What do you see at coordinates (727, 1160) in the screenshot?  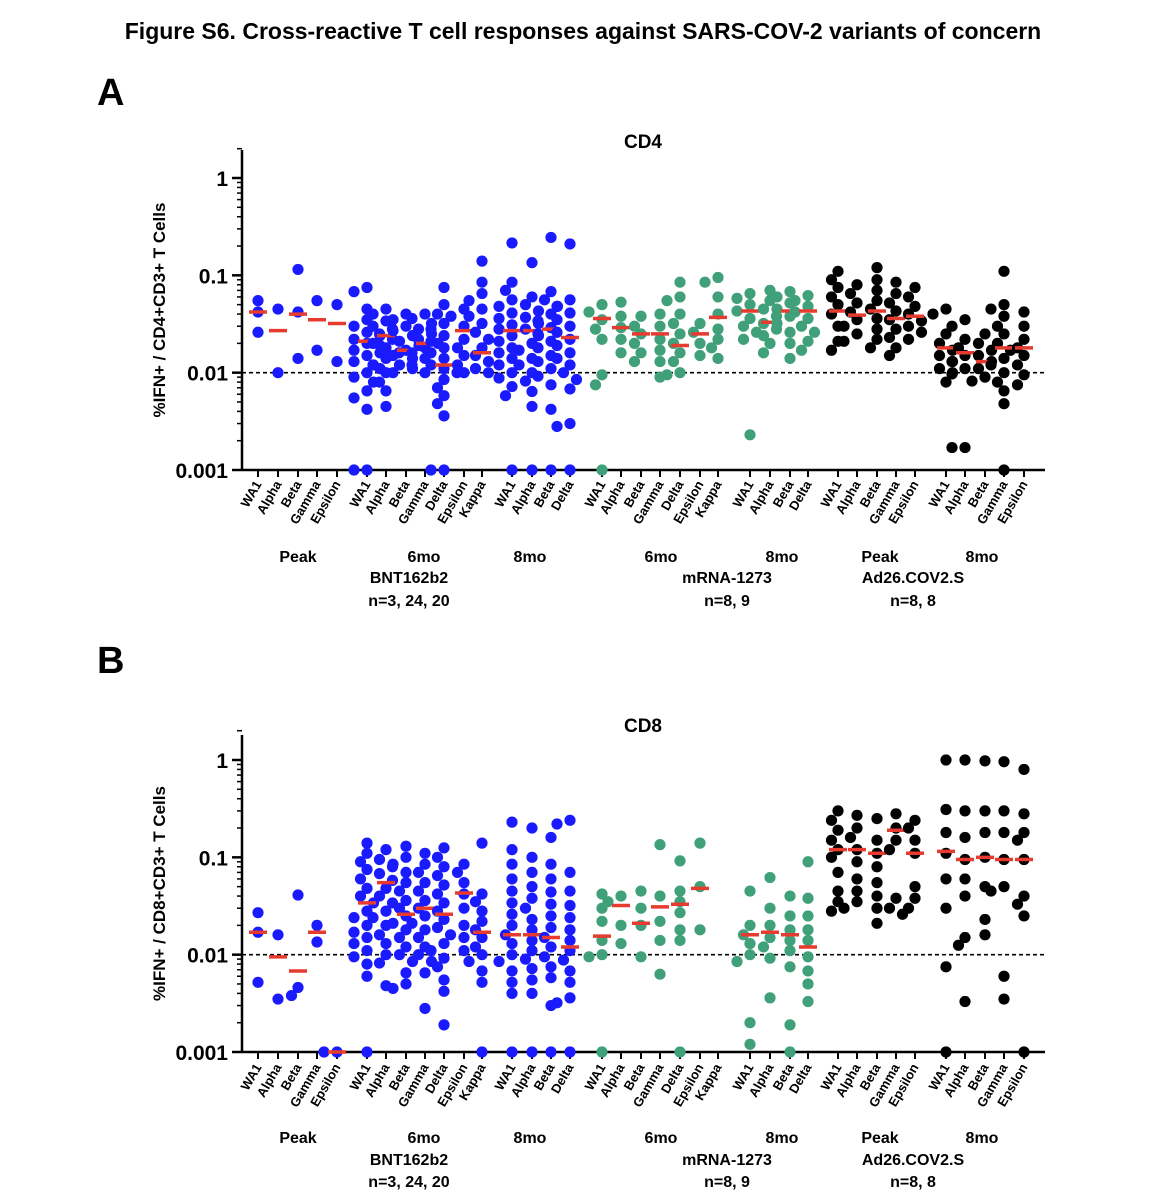 I see `vaccine-label: mRNA-1273` at bounding box center [727, 1160].